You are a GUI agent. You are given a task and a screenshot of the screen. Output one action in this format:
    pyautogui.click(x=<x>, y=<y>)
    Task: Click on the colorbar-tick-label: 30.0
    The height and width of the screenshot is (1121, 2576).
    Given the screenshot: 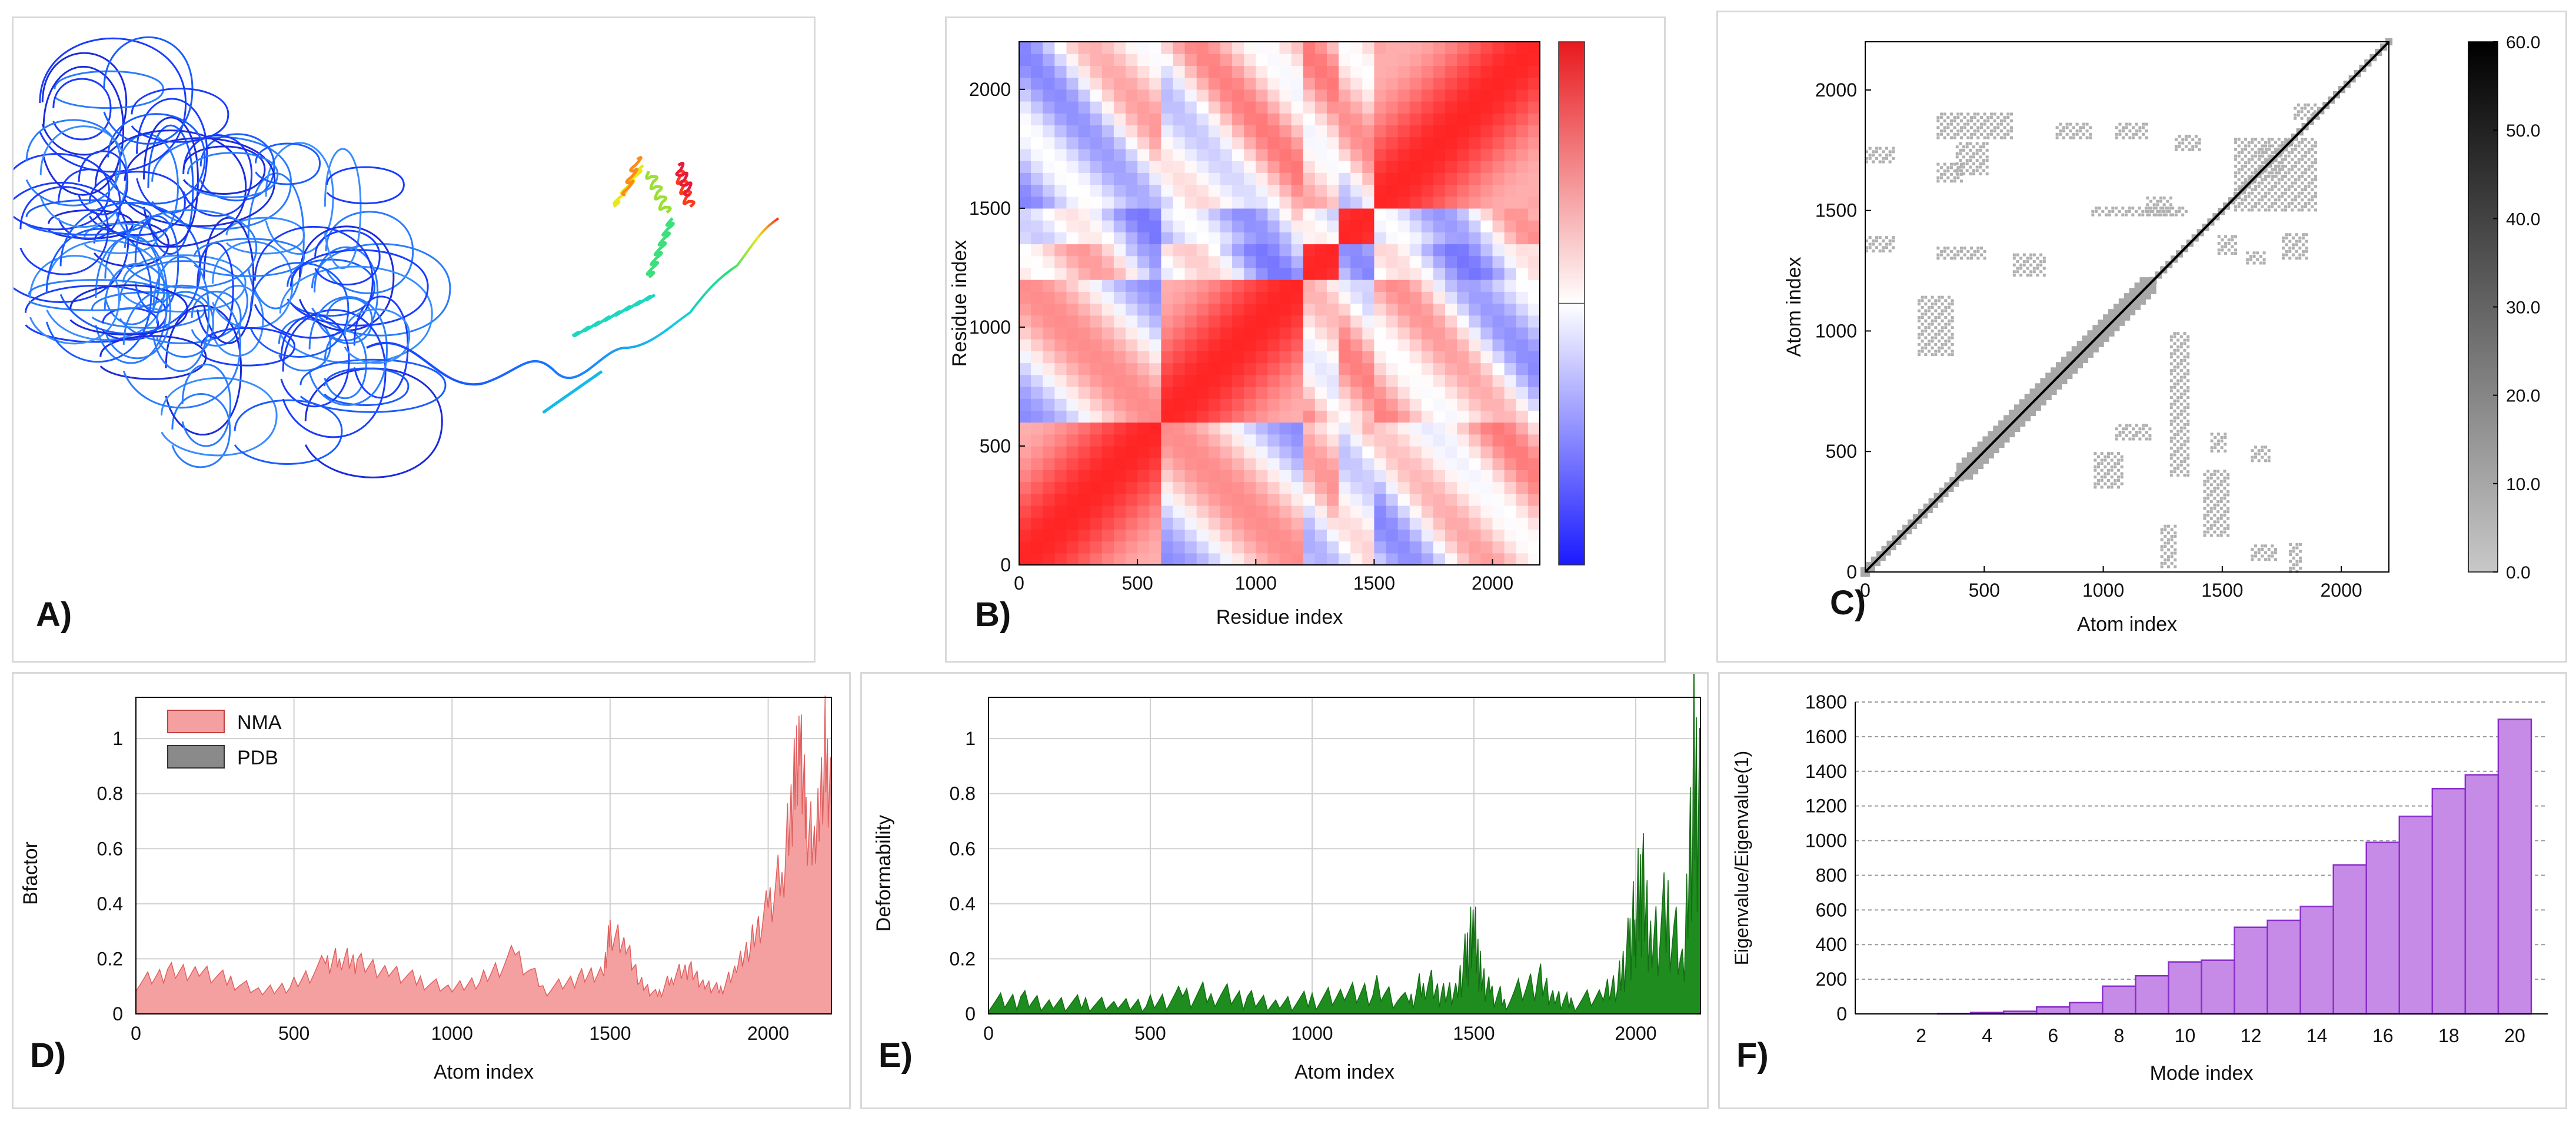 What is the action you would take?
    pyautogui.click(x=2523, y=308)
    